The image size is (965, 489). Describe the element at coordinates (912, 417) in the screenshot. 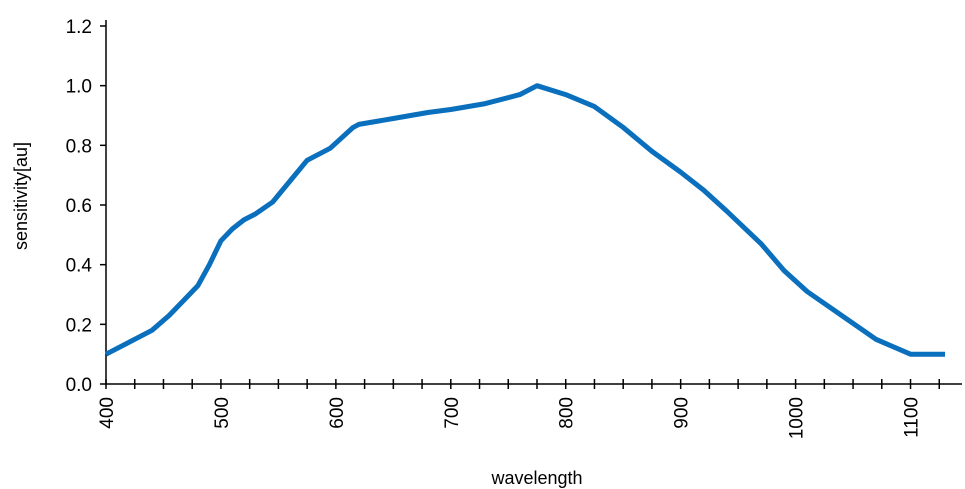

I see `x-tick-label: 1100` at that location.